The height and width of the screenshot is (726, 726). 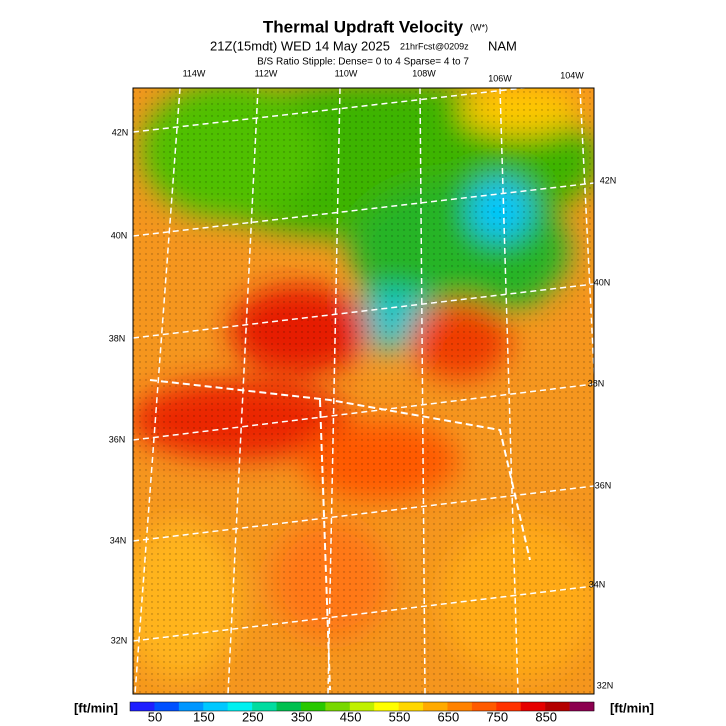 What do you see at coordinates (194, 73) in the screenshot?
I see `lon-label: 114W` at bounding box center [194, 73].